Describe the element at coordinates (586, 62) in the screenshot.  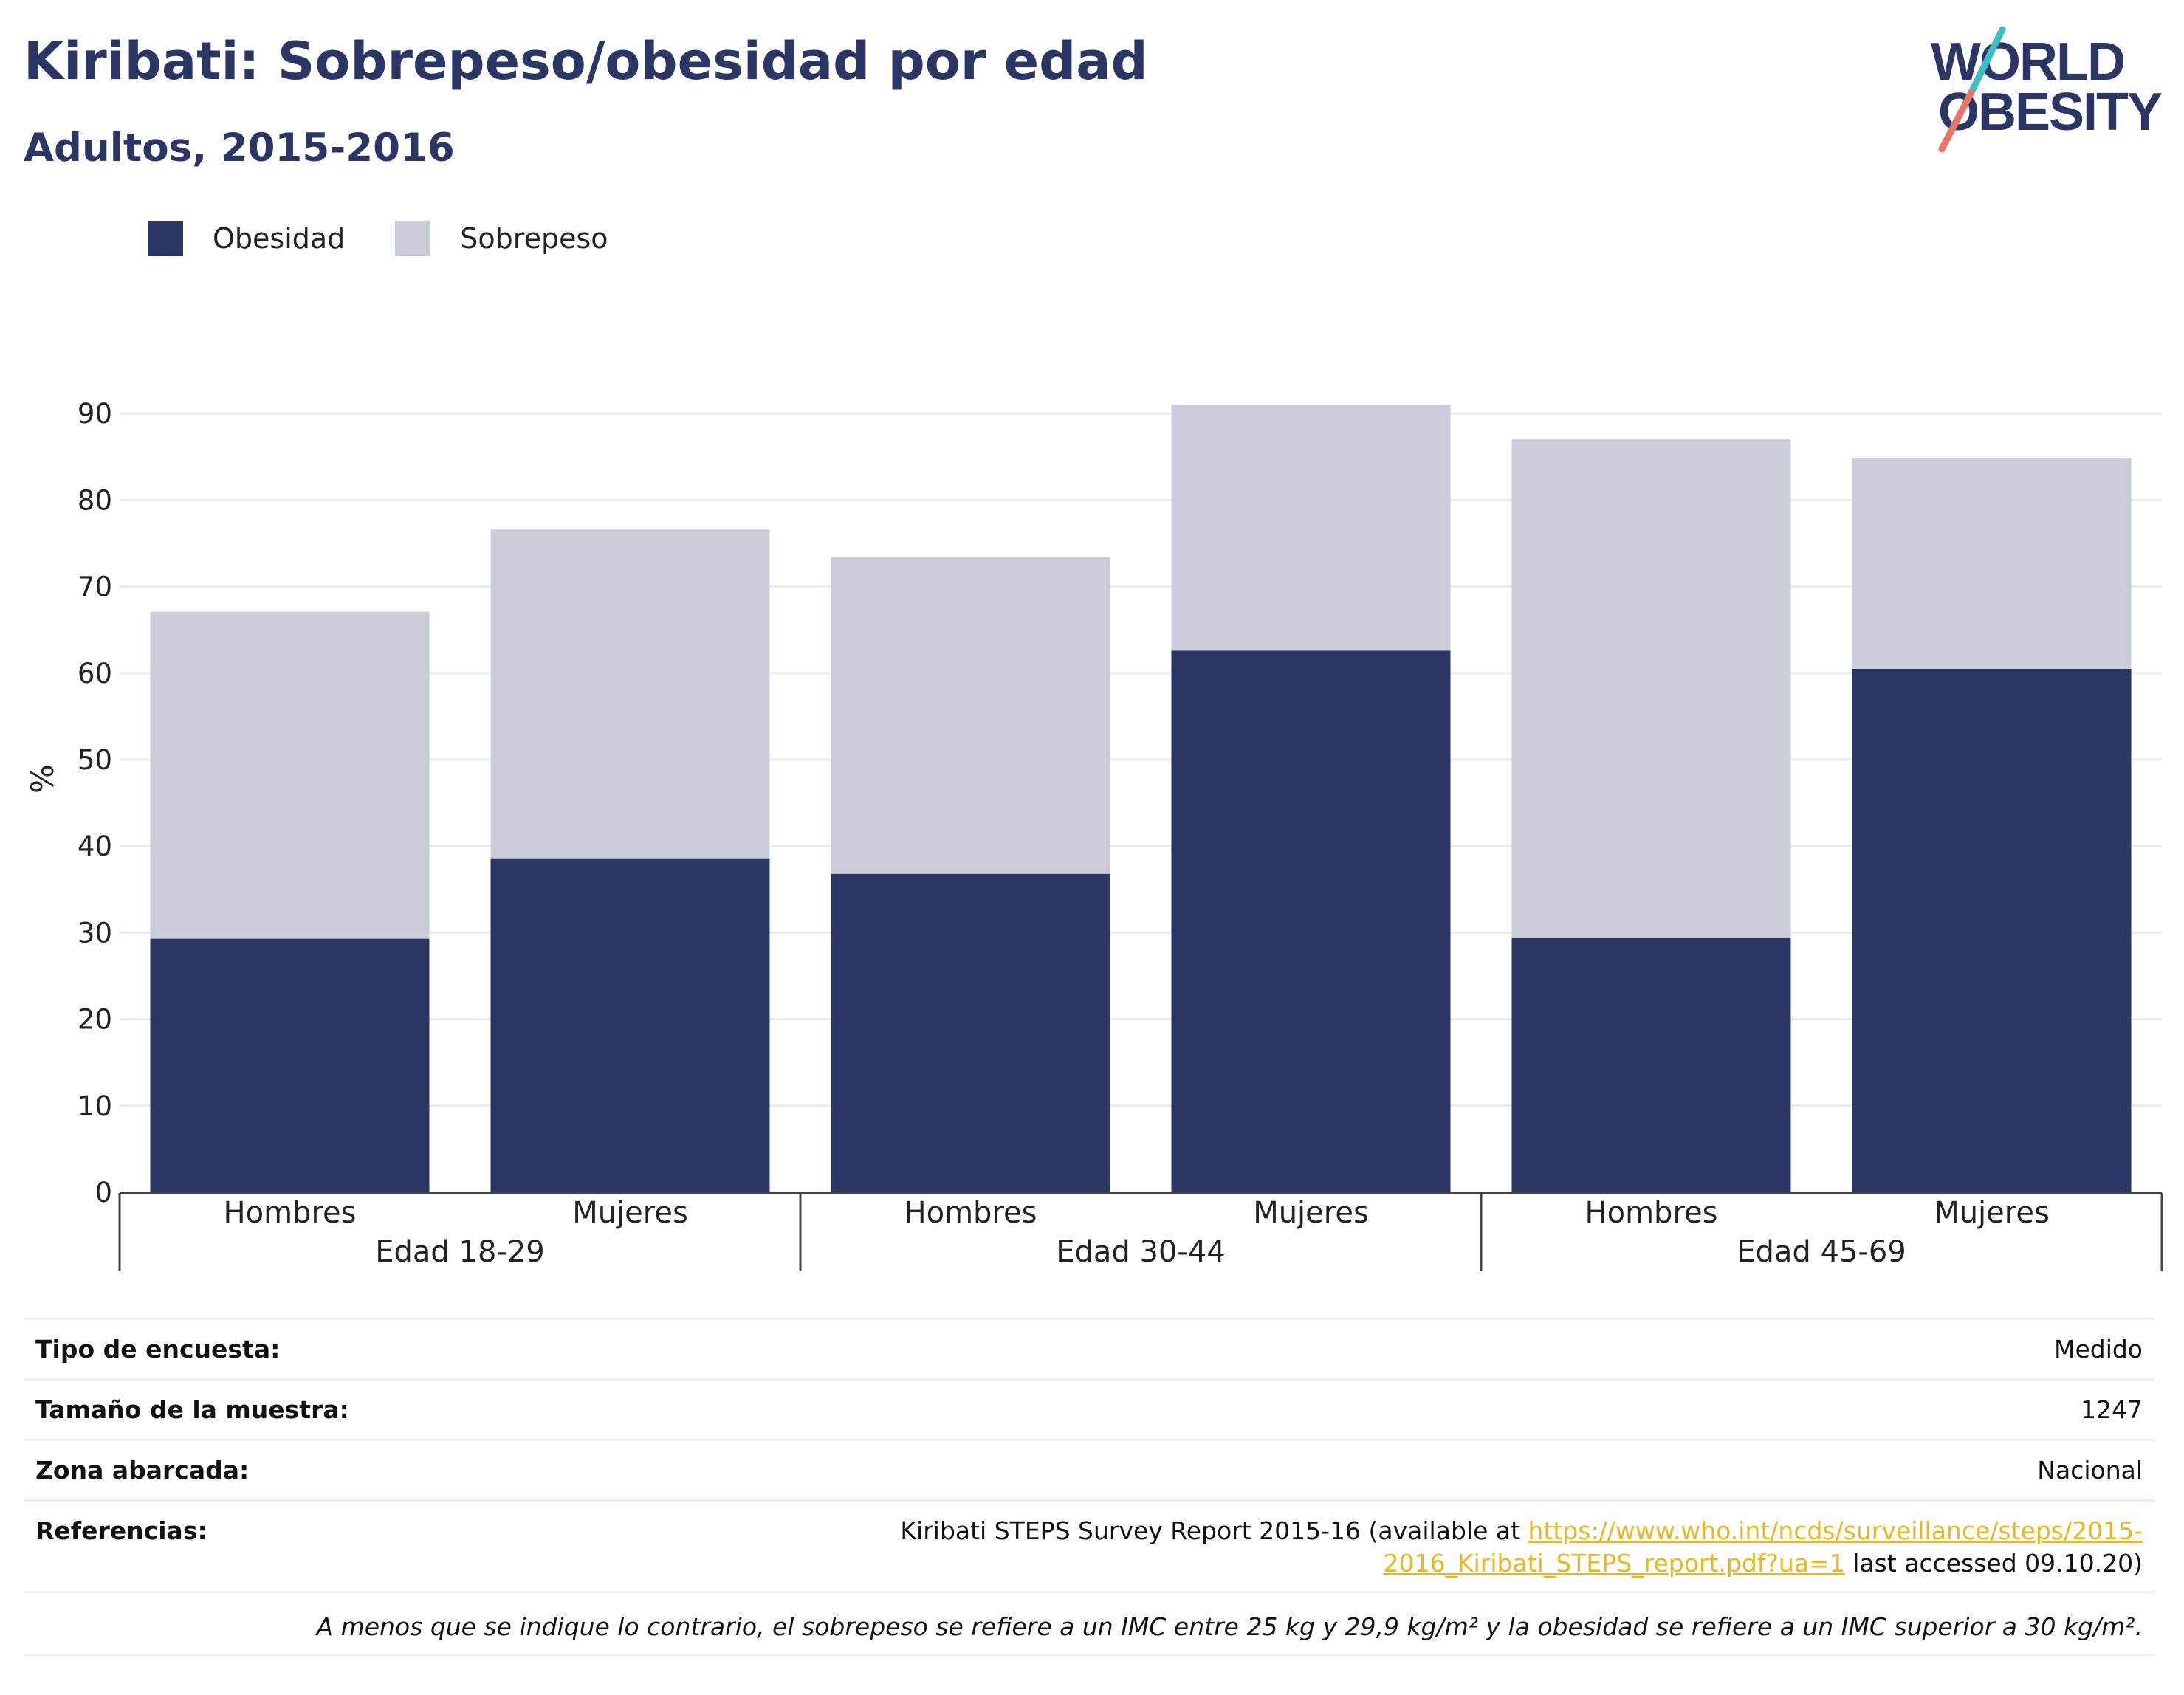
I see `page-title: Kiribati: Sobrepeso/obesidad por edad` at that location.